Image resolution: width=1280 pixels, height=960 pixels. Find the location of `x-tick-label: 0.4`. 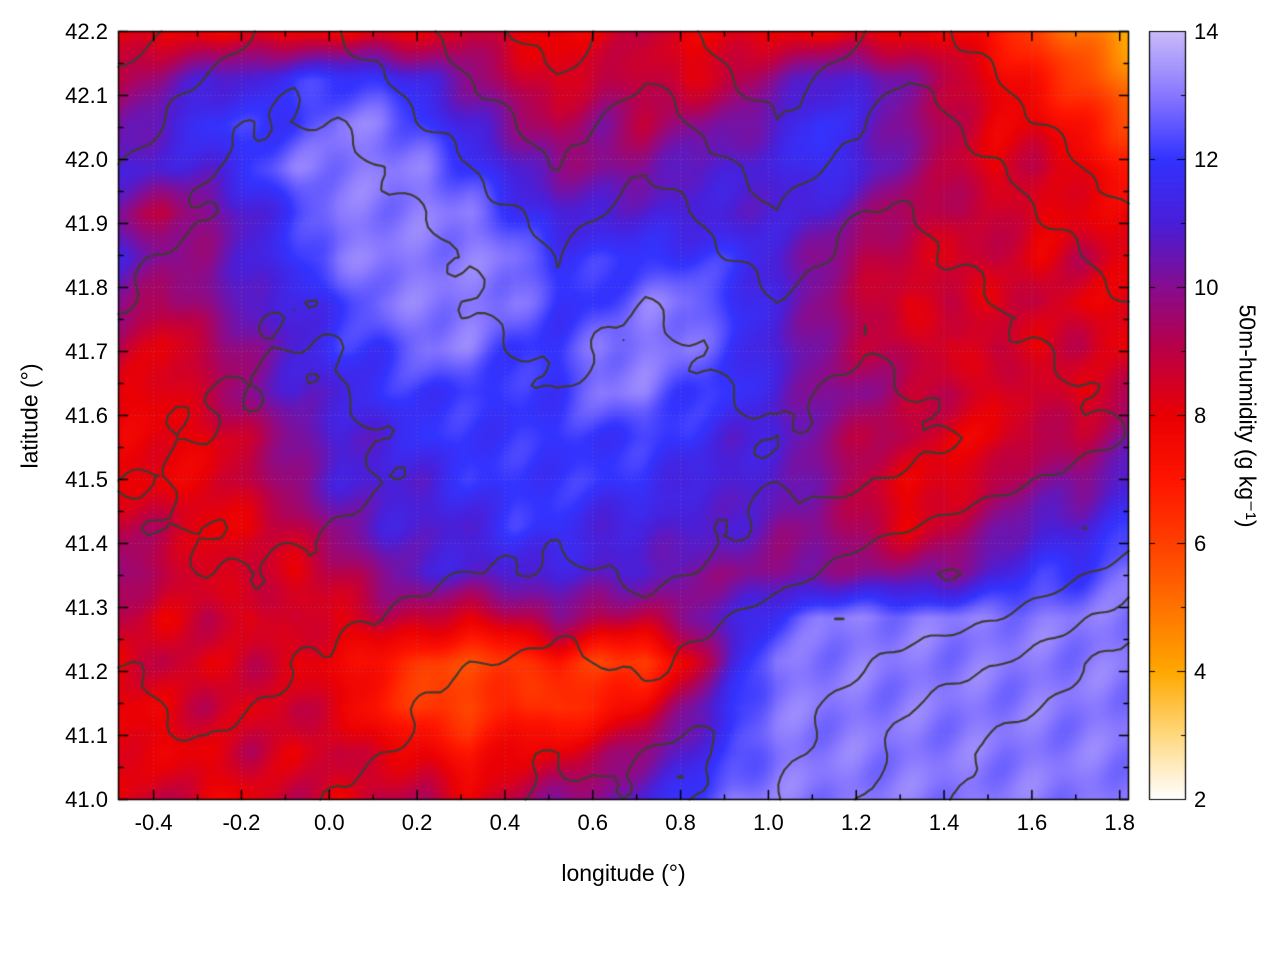

x-tick-label: 0.4 is located at coordinates (505, 822).